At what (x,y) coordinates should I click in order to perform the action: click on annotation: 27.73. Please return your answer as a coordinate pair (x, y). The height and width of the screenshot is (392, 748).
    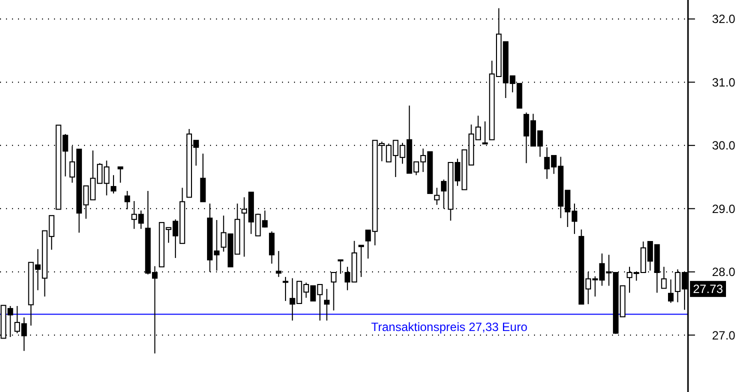
    Looking at the image, I should click on (708, 289).